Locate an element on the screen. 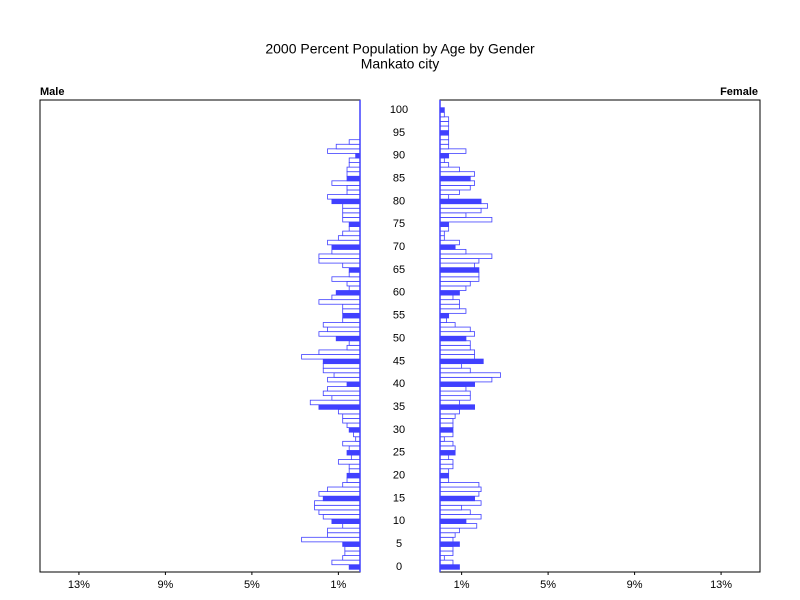  female-label: Female is located at coordinates (739, 92).